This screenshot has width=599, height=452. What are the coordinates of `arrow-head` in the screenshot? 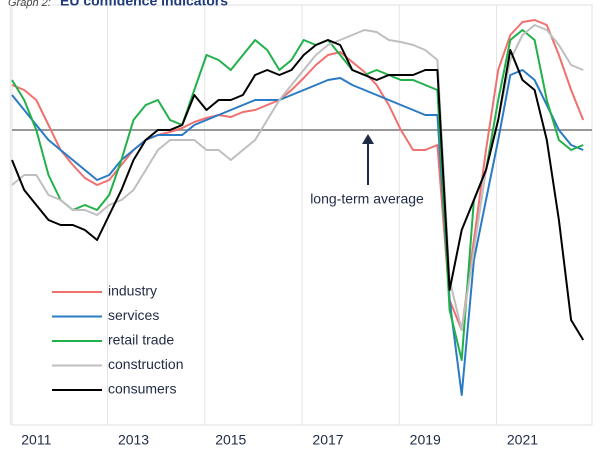 It's located at (368, 139).